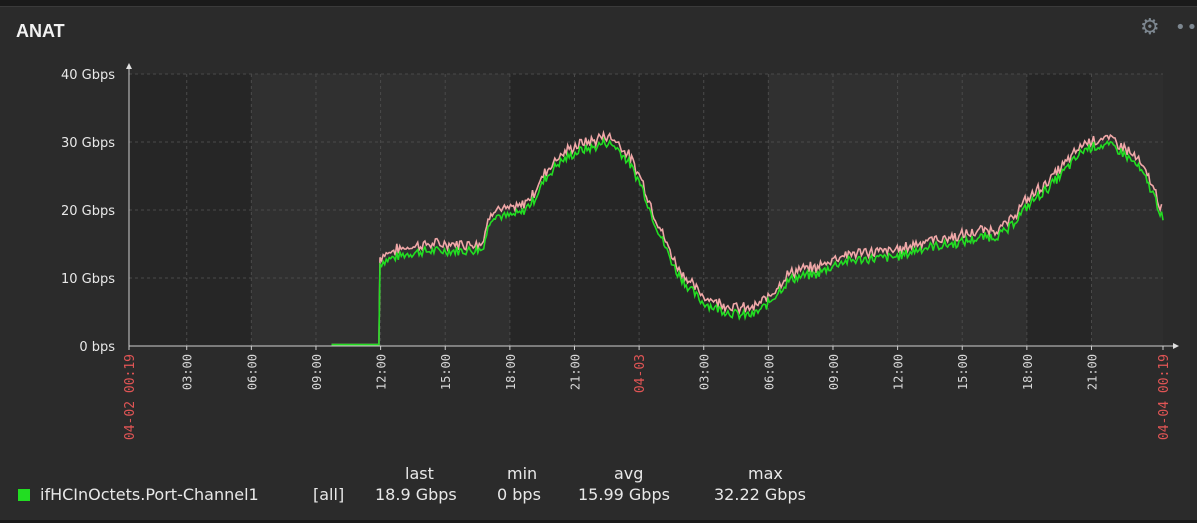 The width and height of the screenshot is (1197, 523). Describe the element at coordinates (519, 494) in the screenshot. I see `legend-min-value: 0 bps` at that location.